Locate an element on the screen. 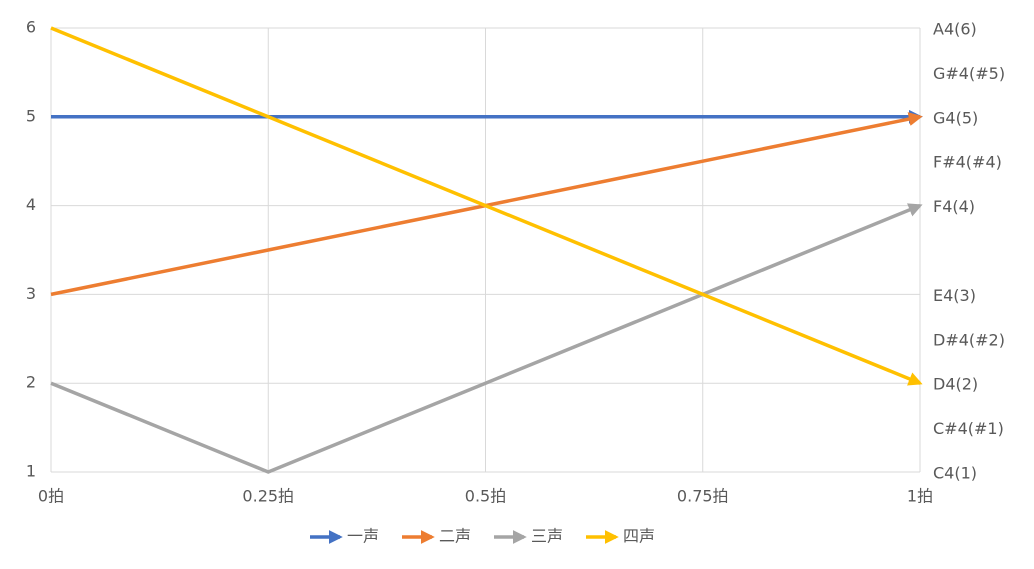 The image size is (1034, 569). legend-label: 二声 is located at coordinates (455, 536).